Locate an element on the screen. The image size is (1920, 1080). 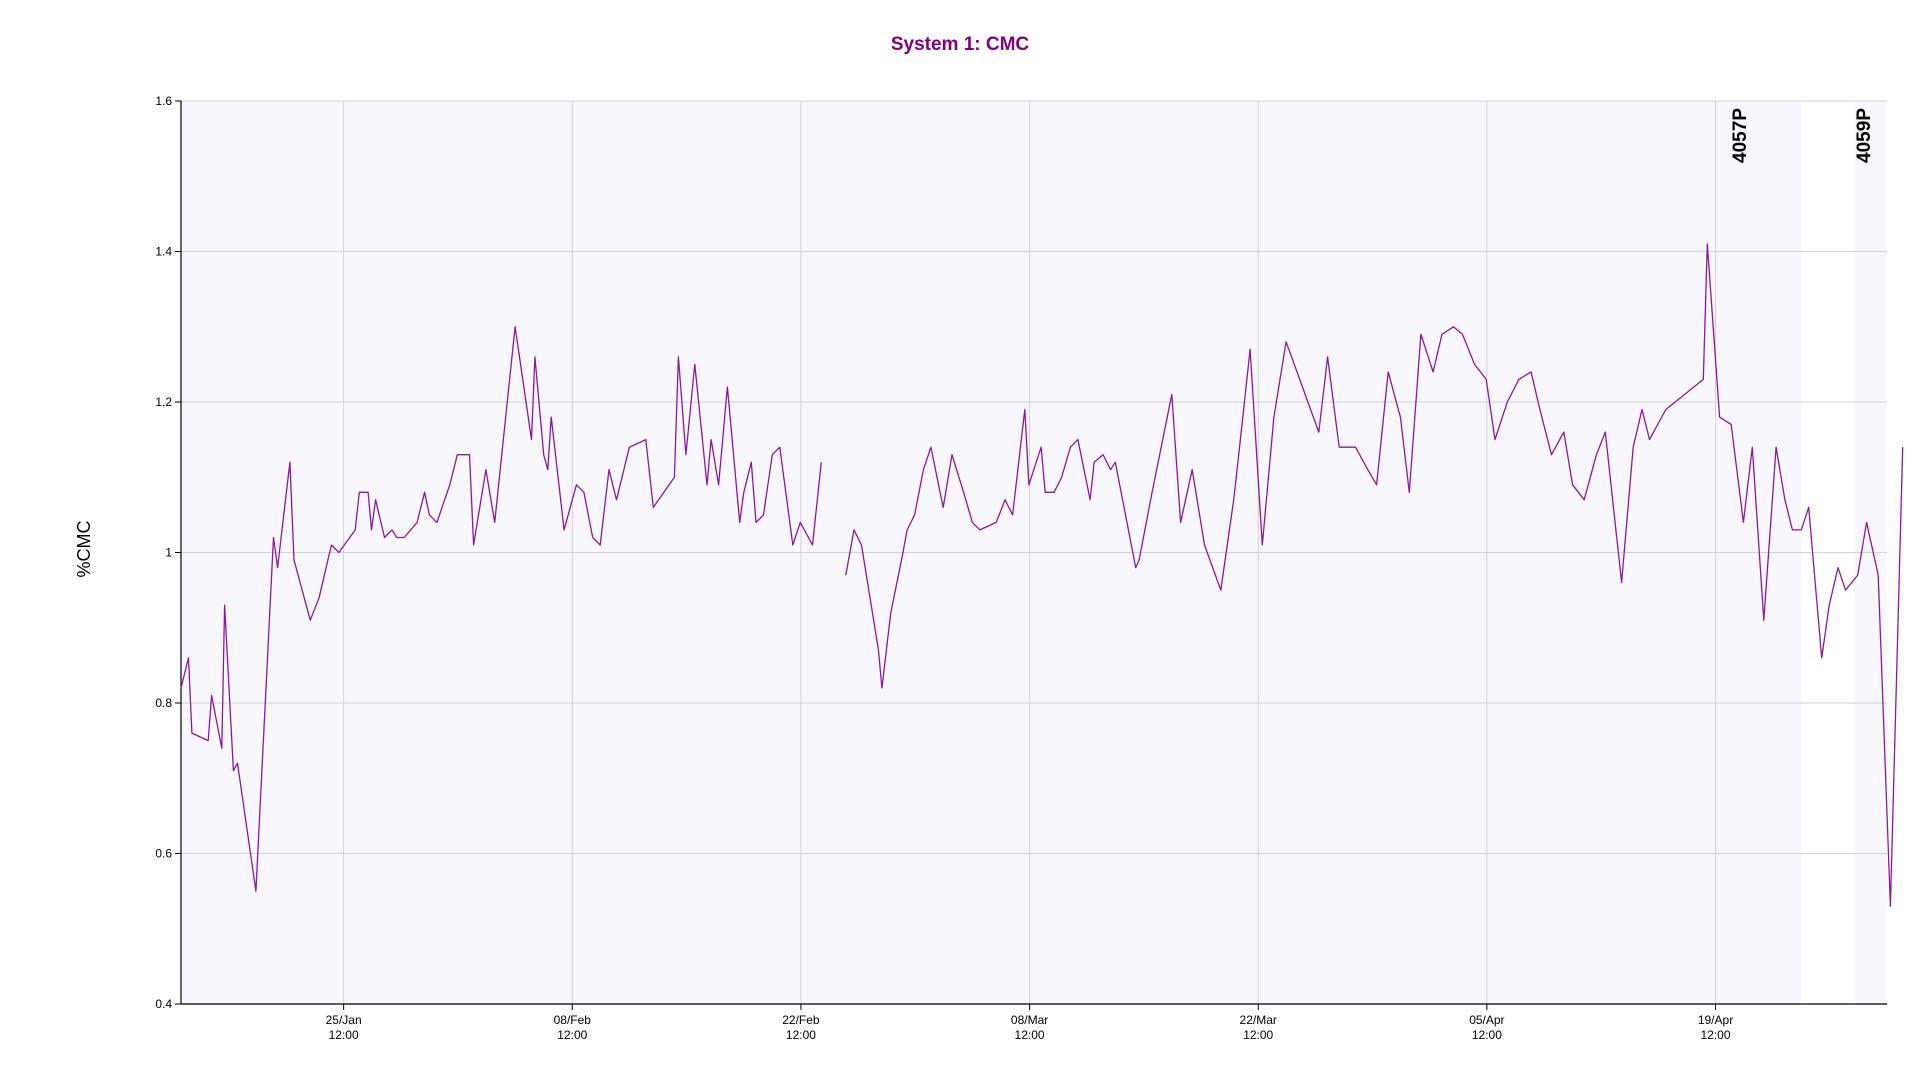
x-tick-label-date: 25/Jan is located at coordinates (344, 1020).